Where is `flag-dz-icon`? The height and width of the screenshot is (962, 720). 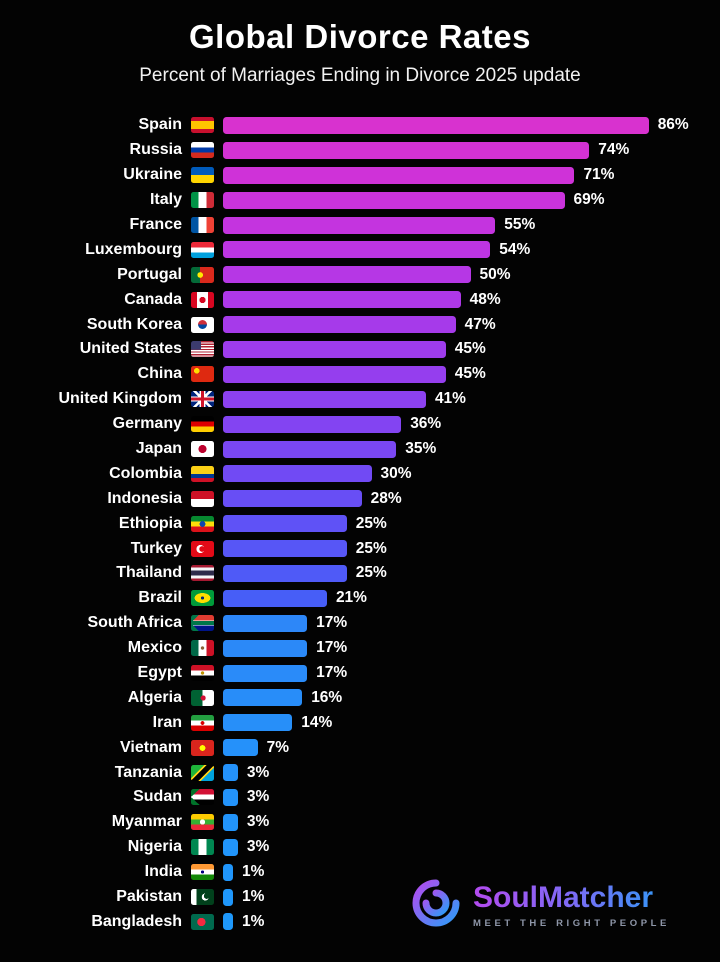
flag-dz-icon is located at coordinates (202, 697).